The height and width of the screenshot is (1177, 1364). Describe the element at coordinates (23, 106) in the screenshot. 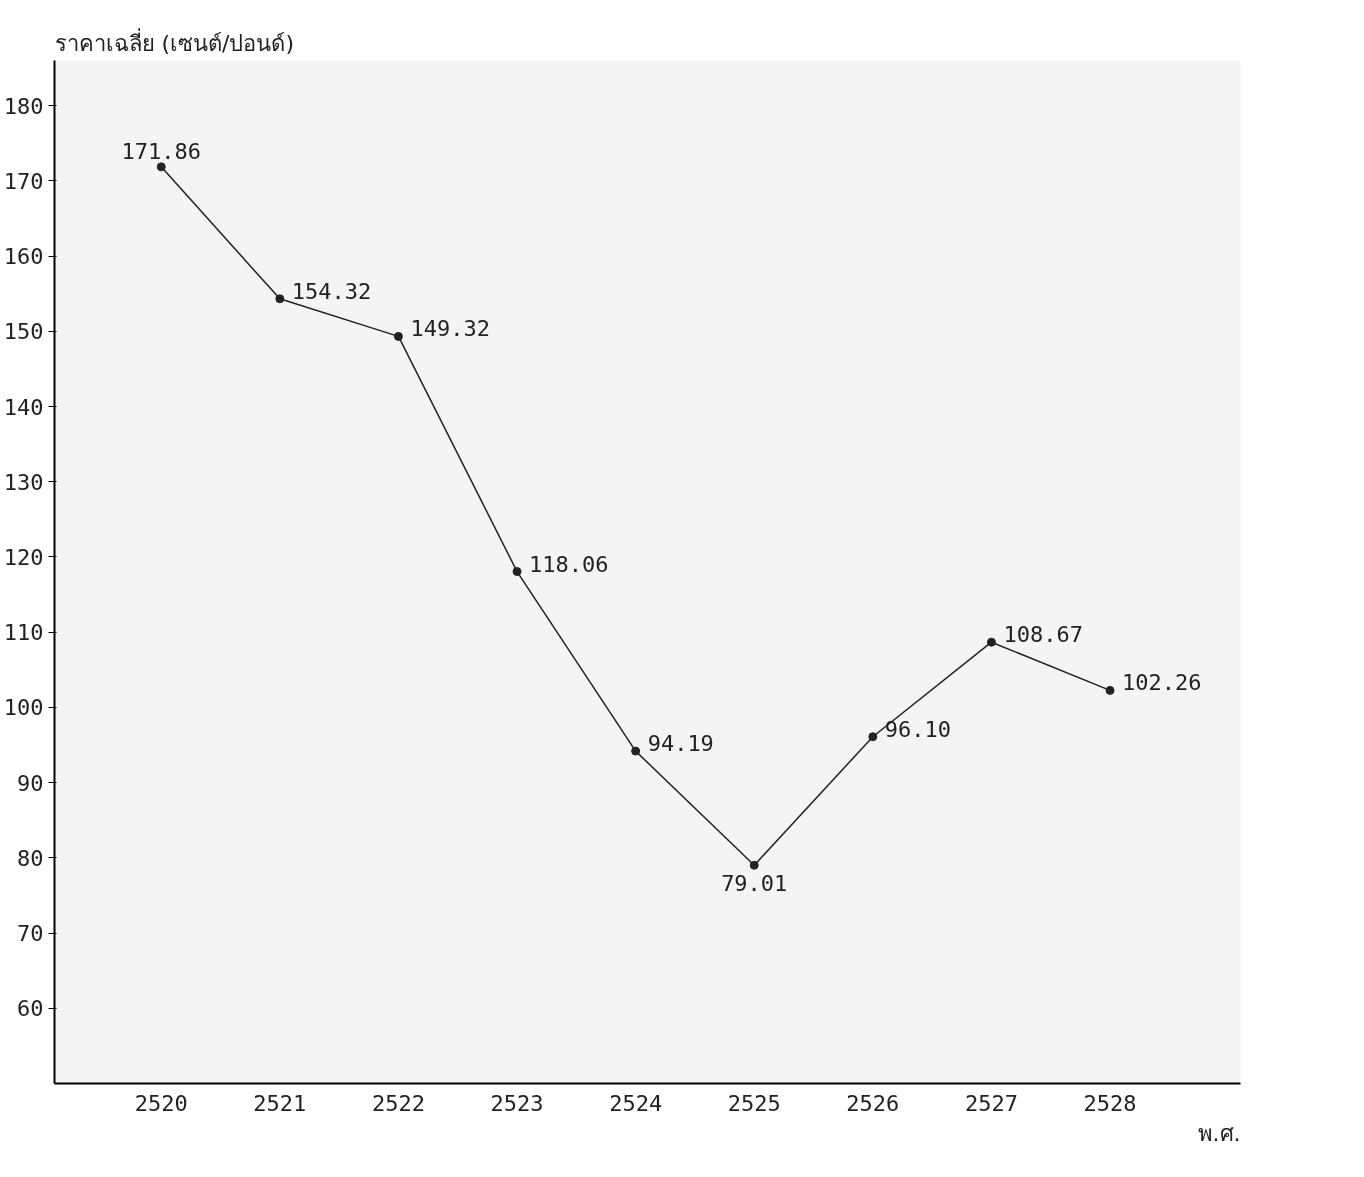

I see `y-tick-label: 180` at that location.